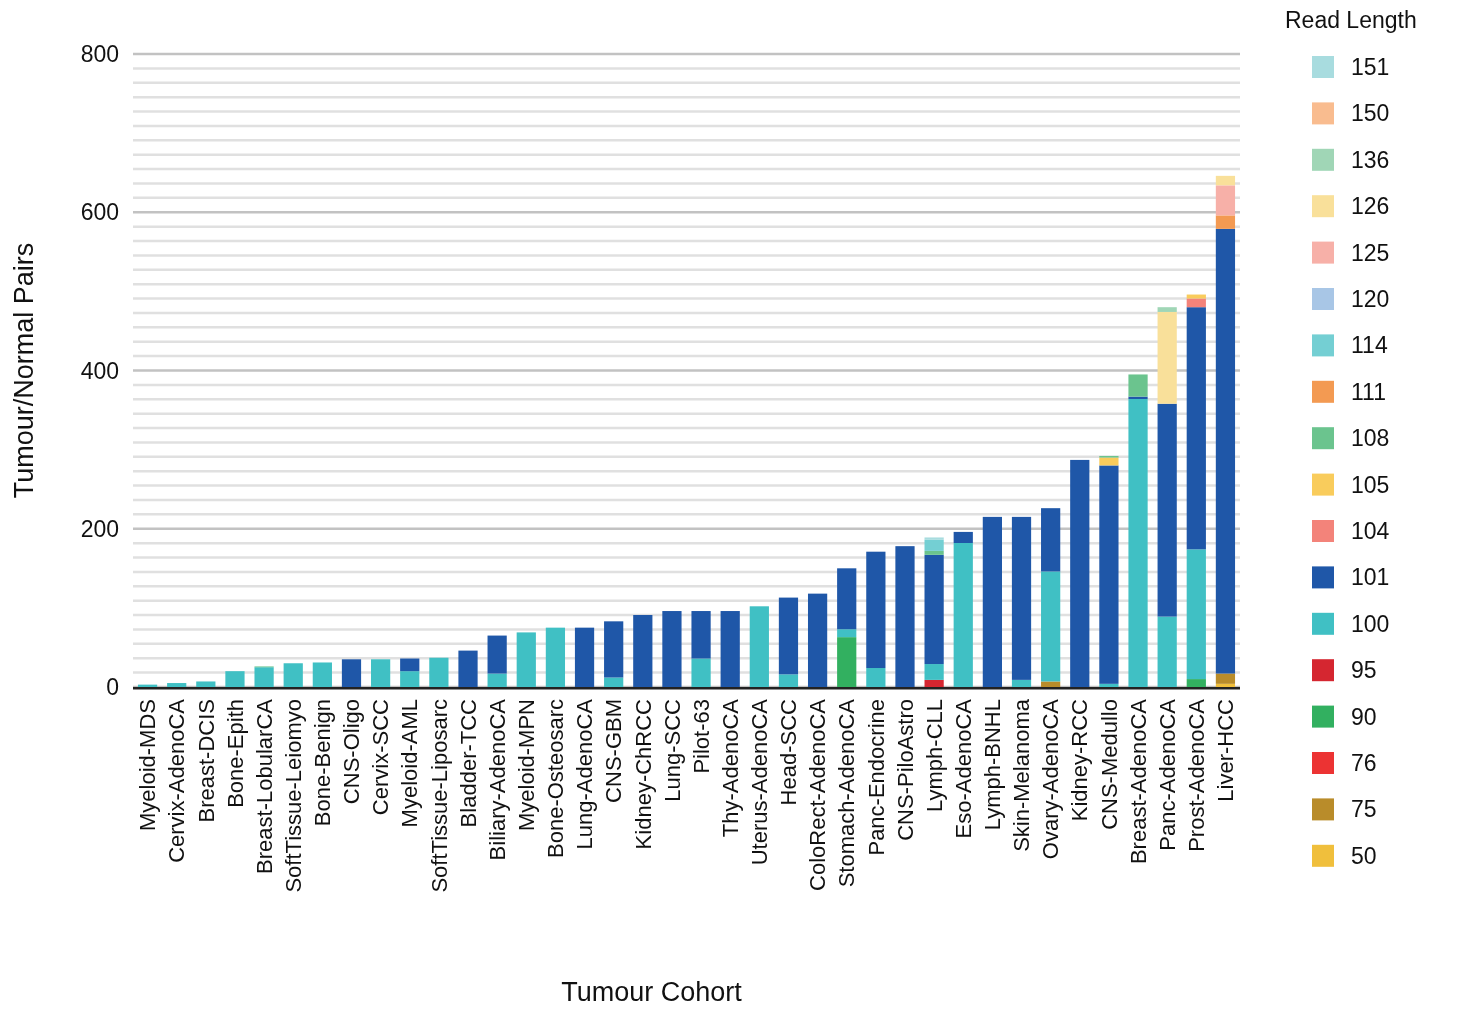  Describe the element at coordinates (847, 793) in the screenshot. I see `x-tick-label: Stomach-AdenoCA` at that location.